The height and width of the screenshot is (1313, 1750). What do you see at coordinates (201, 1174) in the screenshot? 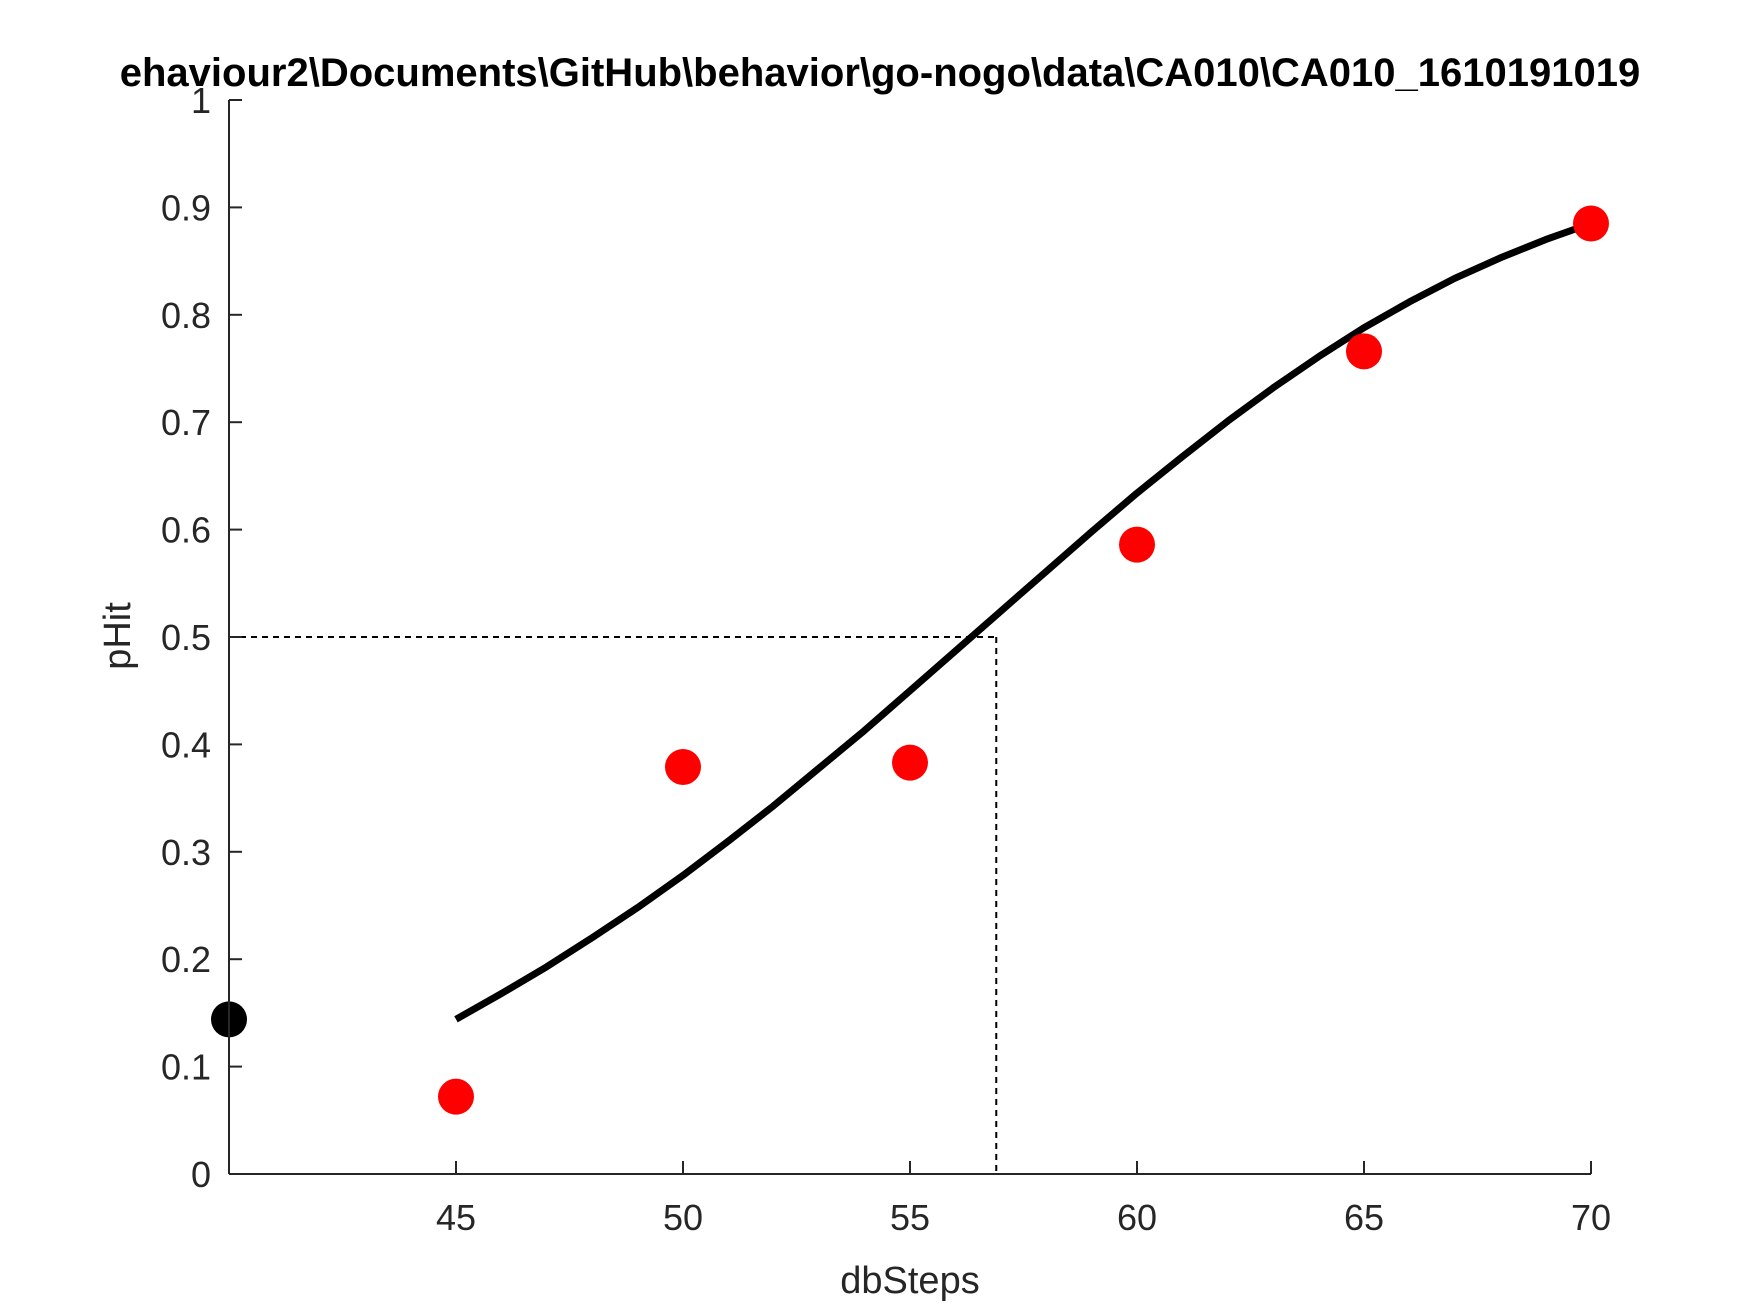
I see `y-tick-label: 0` at bounding box center [201, 1174].